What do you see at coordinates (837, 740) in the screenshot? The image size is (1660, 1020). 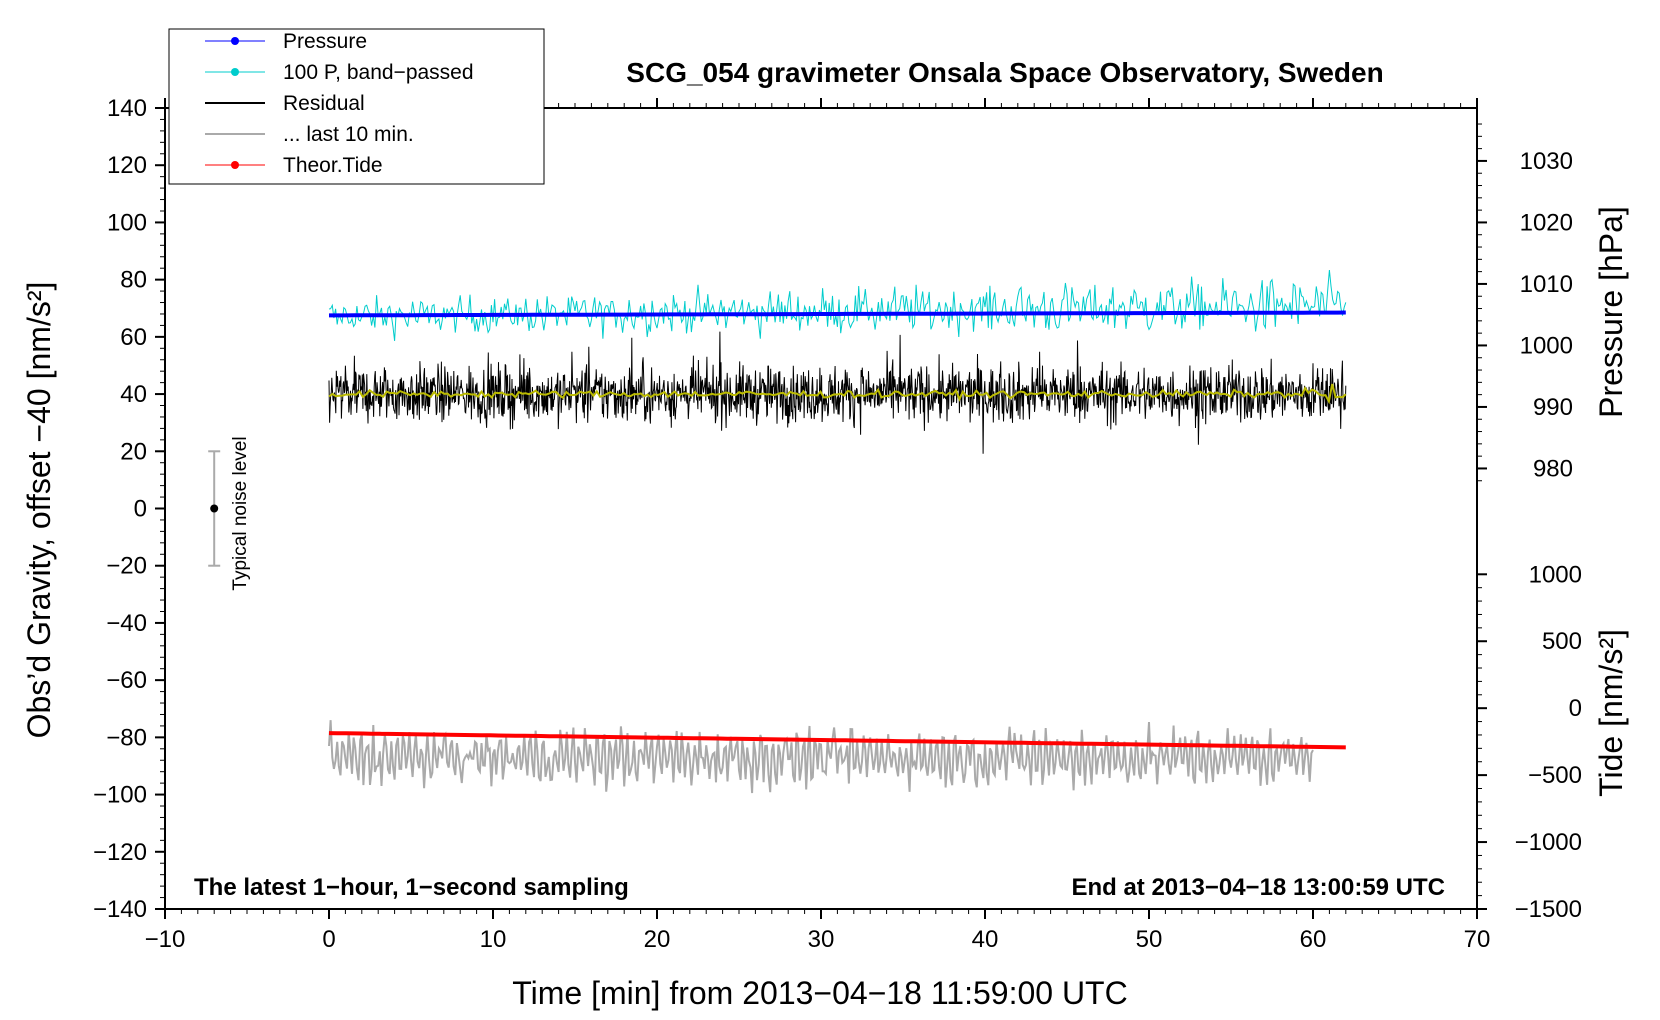 I see `series-theoretical-tide` at bounding box center [837, 740].